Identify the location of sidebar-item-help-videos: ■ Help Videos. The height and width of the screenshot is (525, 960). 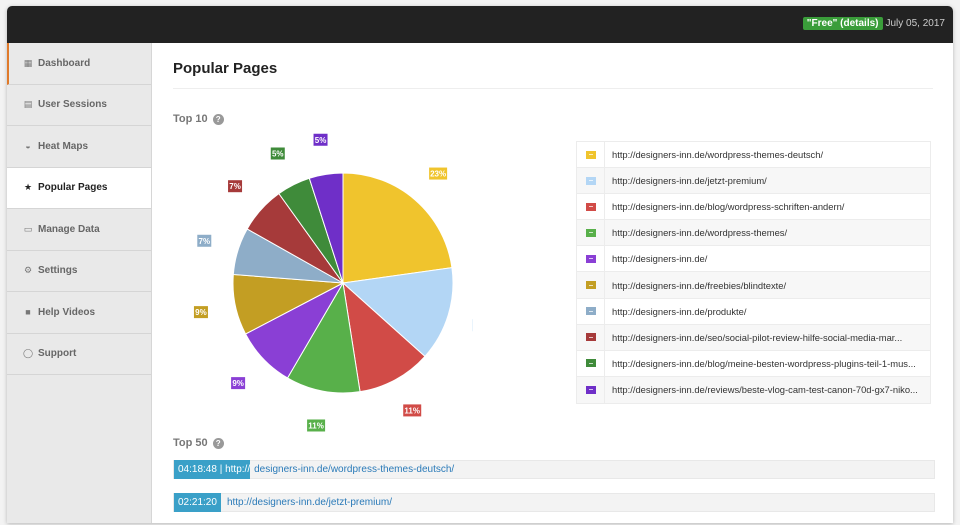
(79, 313).